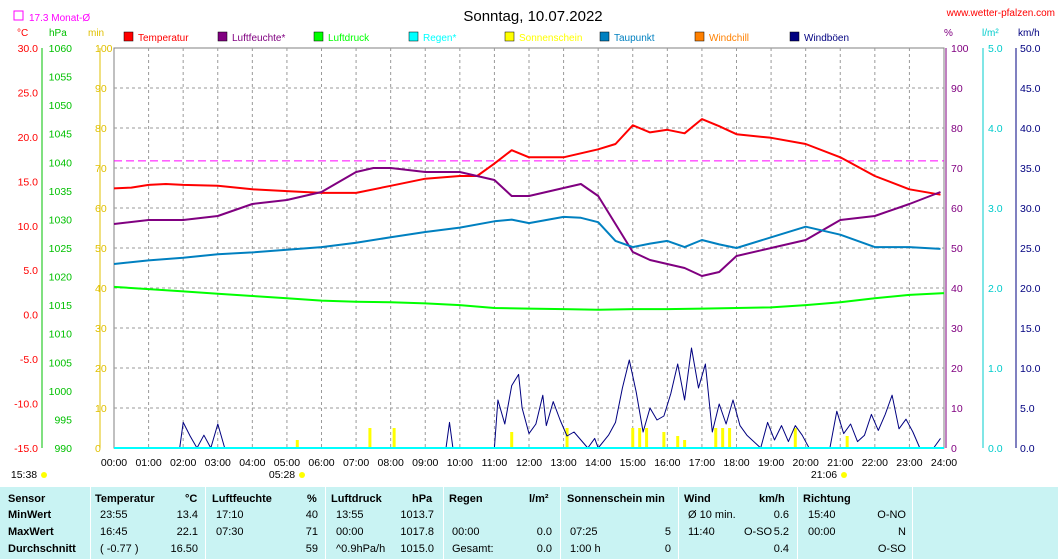 This screenshot has height=559, width=1058. I want to click on unit-pressure: hPa, so click(58, 33).